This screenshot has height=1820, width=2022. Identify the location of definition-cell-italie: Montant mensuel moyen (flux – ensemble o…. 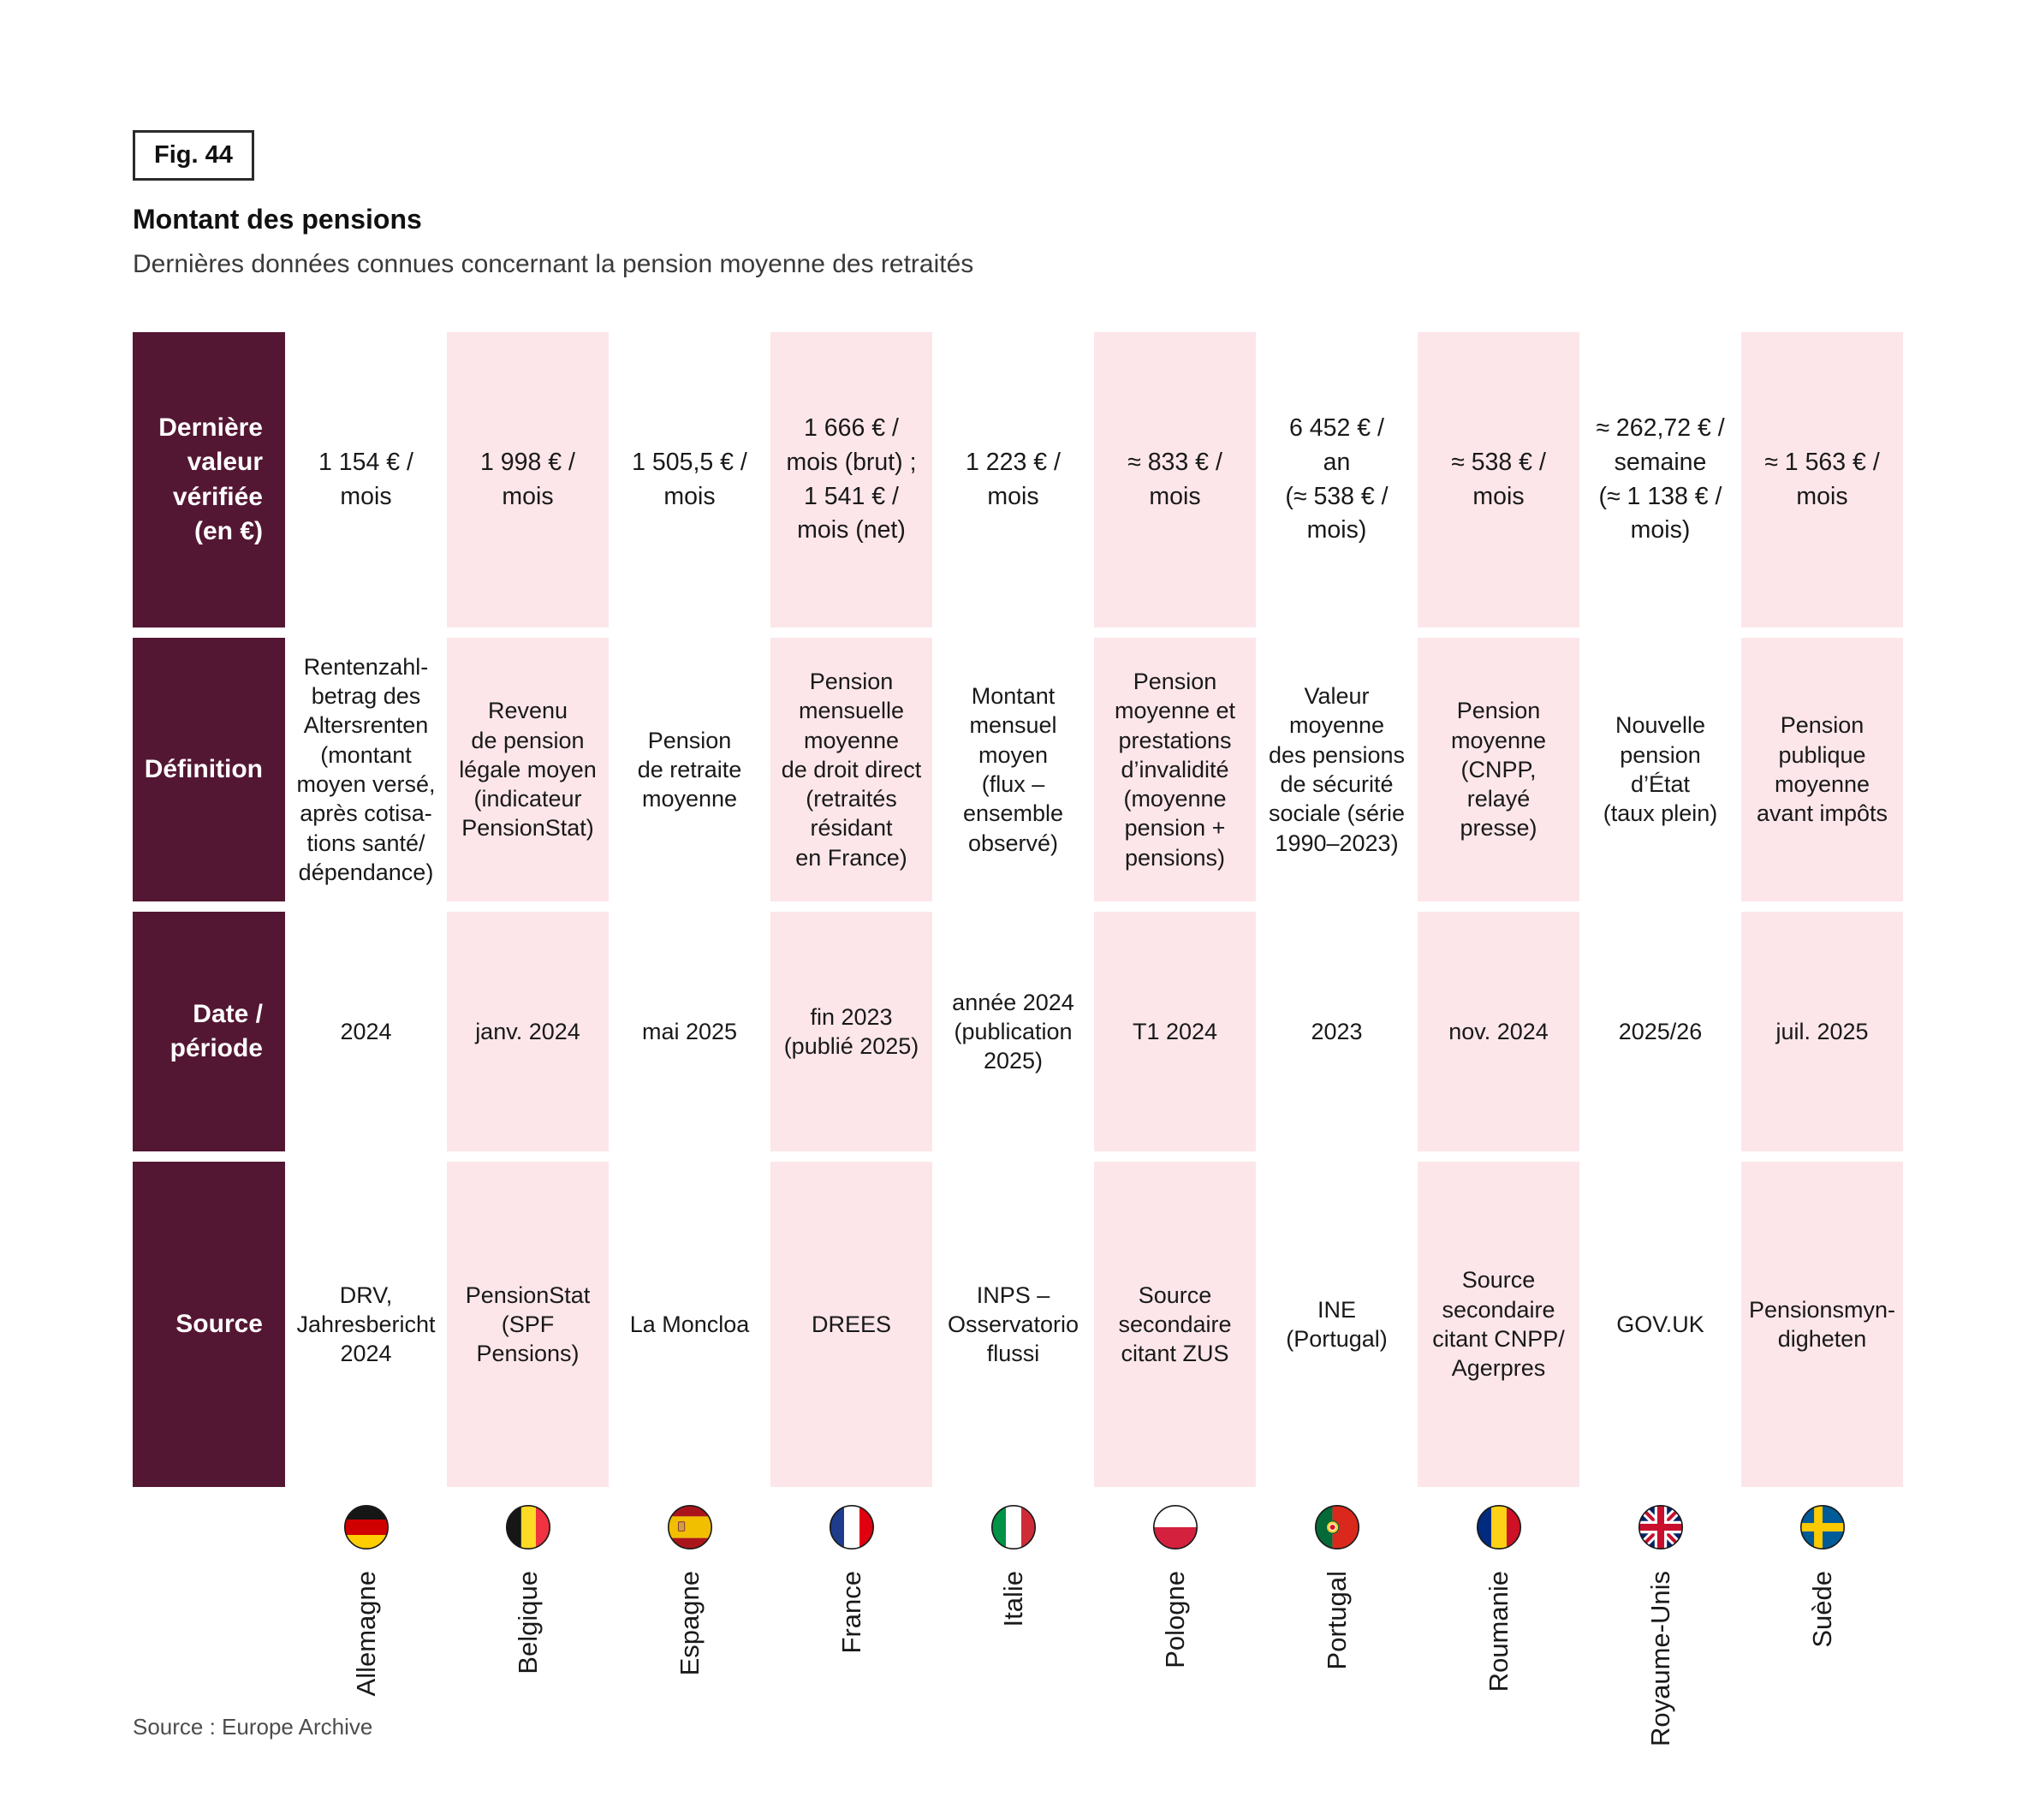
(1013, 769).